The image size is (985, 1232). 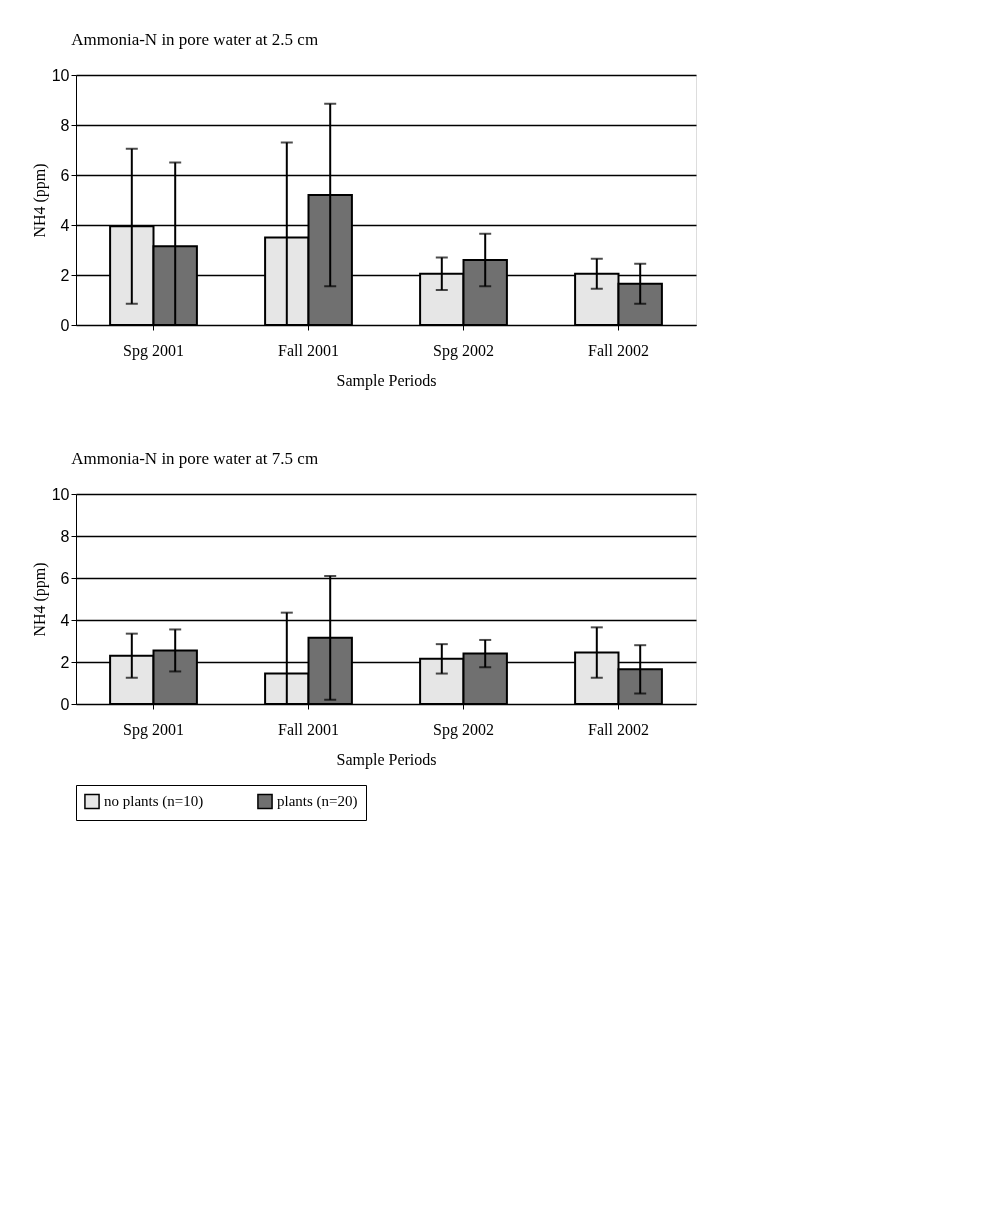 I want to click on chart-title: Ammonia-N in pore water at 7.5 cm, so click(x=195, y=458).